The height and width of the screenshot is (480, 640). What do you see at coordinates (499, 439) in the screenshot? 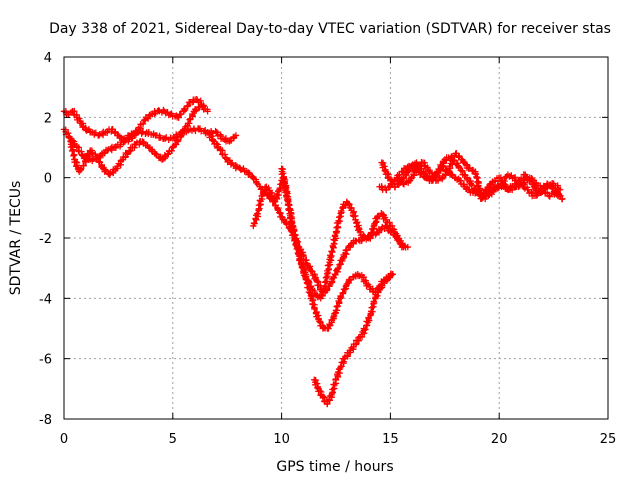
I see `x-tick-label: 20` at bounding box center [499, 439].